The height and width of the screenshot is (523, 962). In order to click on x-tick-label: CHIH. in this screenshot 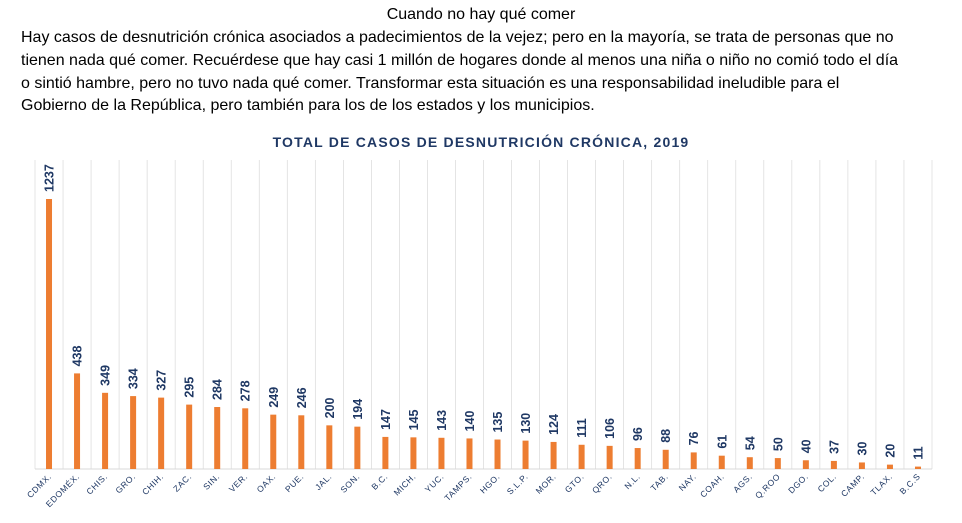, I will do `click(153, 484)`.